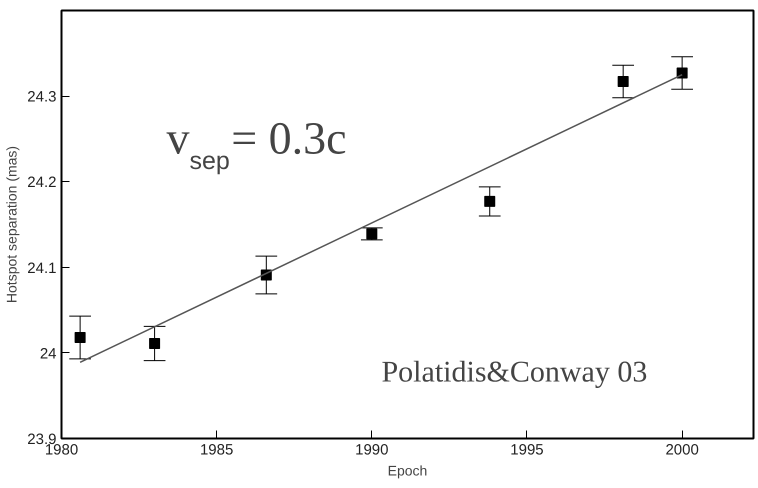 The width and height of the screenshot is (758, 488). What do you see at coordinates (42, 268) in the screenshot?
I see `y-tick-label: 24.1` at bounding box center [42, 268].